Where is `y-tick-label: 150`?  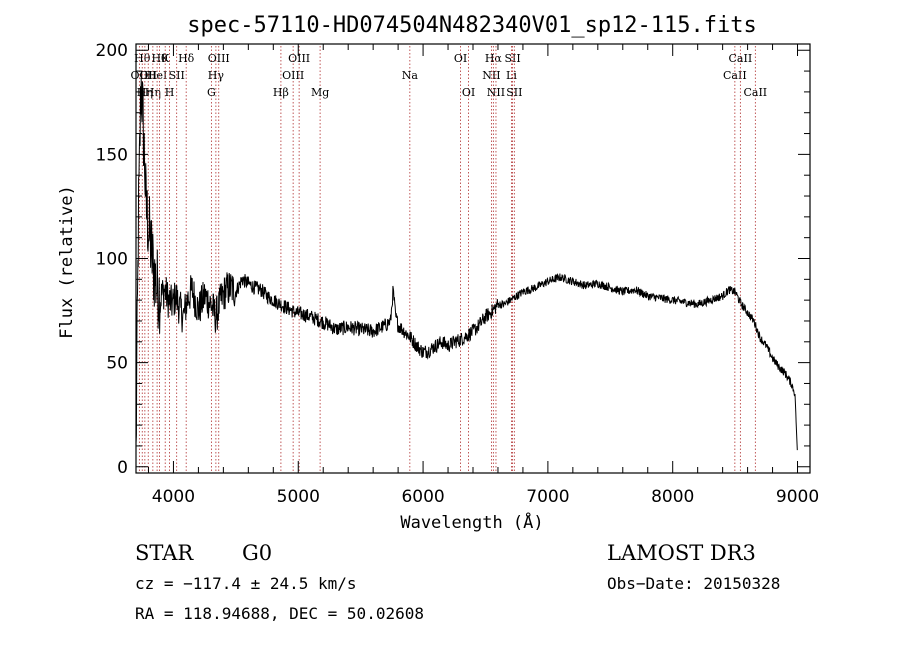
y-tick-label: 150 is located at coordinates (112, 155).